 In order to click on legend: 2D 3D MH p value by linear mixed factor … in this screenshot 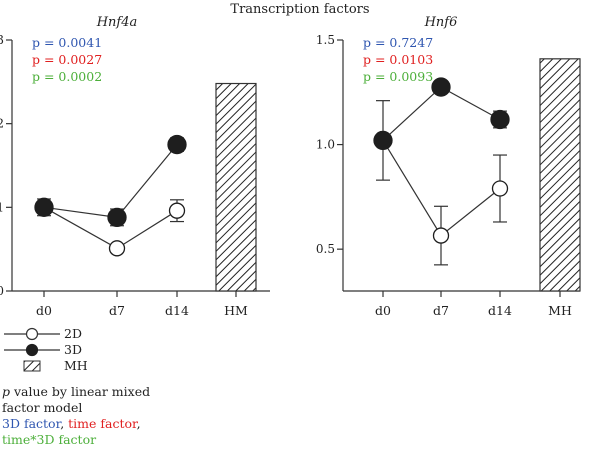, I will do `click(132, 387)`.